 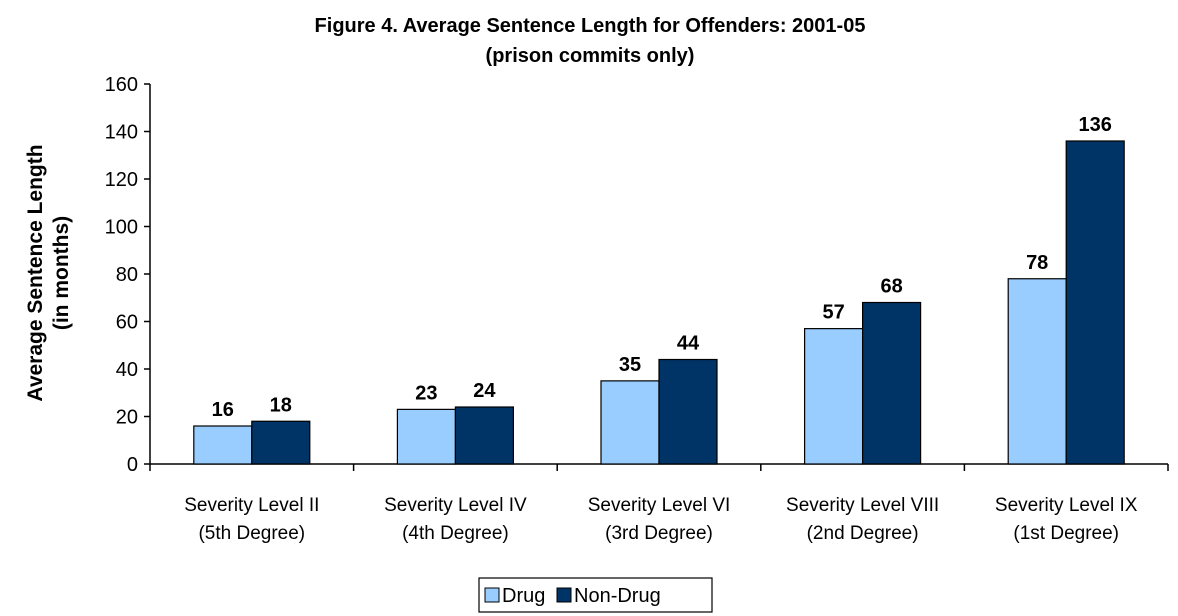 I want to click on y-tick-label: 0, so click(x=132, y=465).